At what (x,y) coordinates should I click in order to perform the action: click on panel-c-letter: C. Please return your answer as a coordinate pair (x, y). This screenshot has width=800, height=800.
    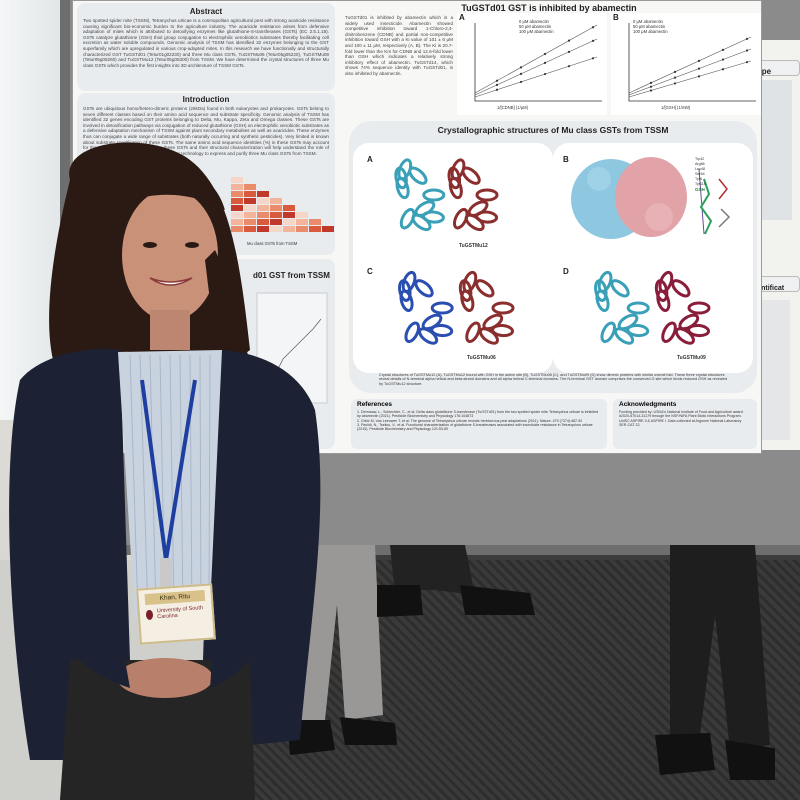
    Looking at the image, I should click on (370, 271).